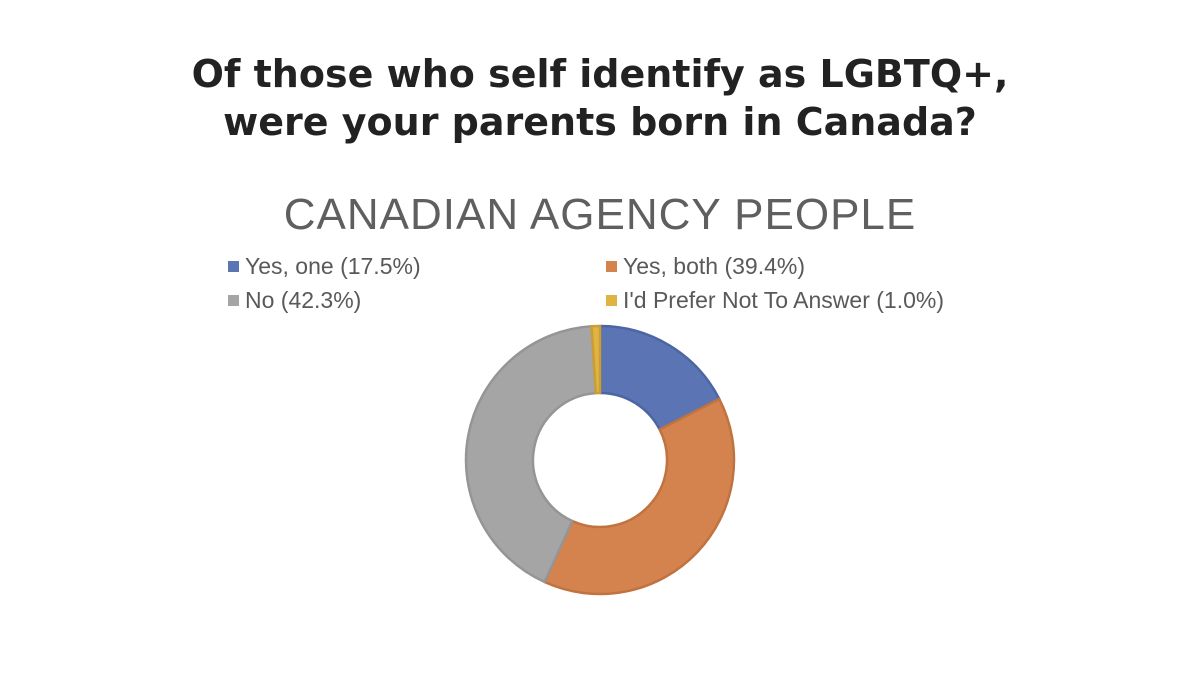 Image resolution: width=1200 pixels, height=675 pixels. Describe the element at coordinates (816, 266) in the screenshot. I see `legend-item-yes-both: Yes, both (39.4%)` at that location.